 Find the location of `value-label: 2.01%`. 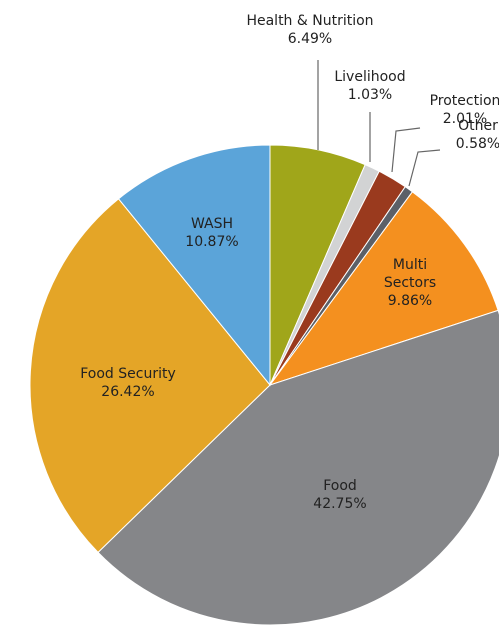

value-label: 2.01% is located at coordinates (465, 119).